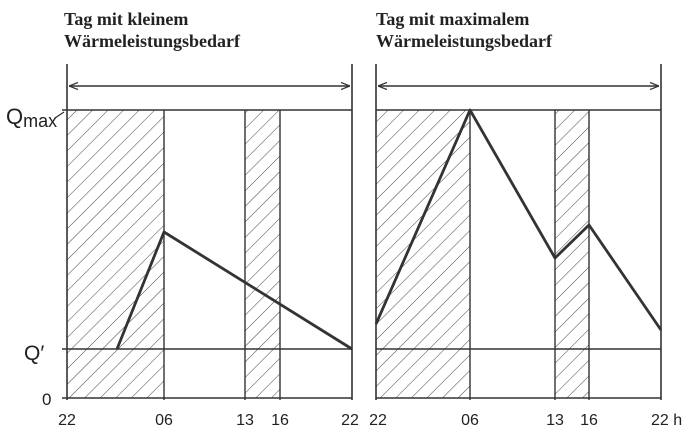 This screenshot has width=695, height=435. I want to click on panel-right-shade-night, so click(423, 254).